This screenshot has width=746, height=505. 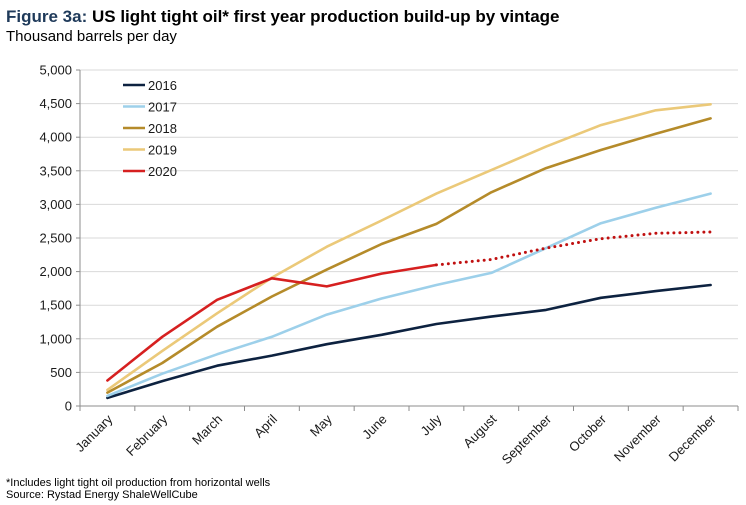 I want to click on y-tick-label: 2,500, so click(x=55, y=238).